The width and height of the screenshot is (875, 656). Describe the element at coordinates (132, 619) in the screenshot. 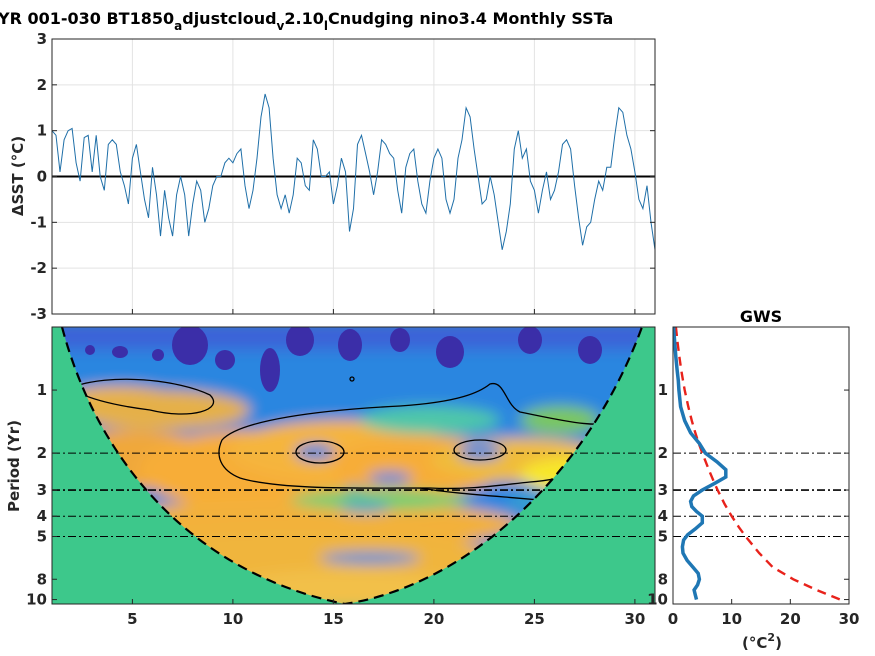

I see `wavelet-x-tick-label: 5` at that location.